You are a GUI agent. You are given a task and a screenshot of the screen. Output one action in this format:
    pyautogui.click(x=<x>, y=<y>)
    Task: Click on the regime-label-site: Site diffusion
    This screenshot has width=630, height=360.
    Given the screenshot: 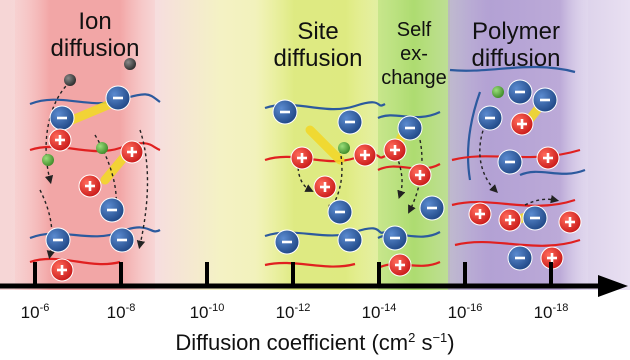 What is the action you would take?
    pyautogui.click(x=318, y=45)
    